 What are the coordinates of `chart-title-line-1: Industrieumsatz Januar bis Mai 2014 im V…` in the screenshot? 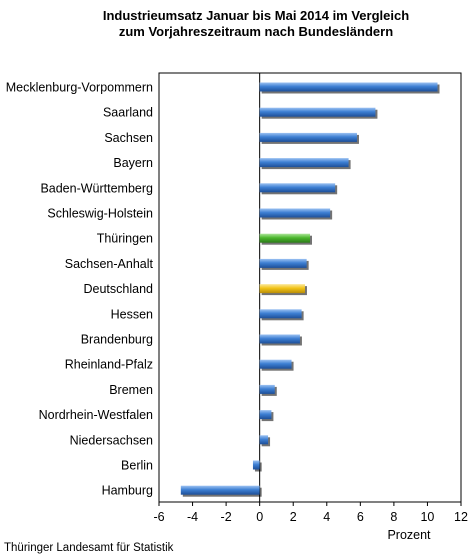 It's located at (256, 15).